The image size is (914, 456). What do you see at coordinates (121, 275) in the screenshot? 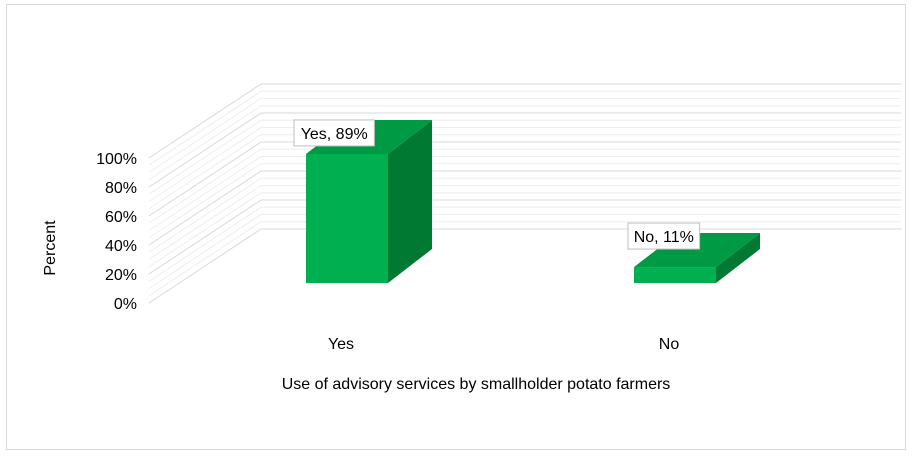
I see `y-tick-label: 20%` at bounding box center [121, 275].